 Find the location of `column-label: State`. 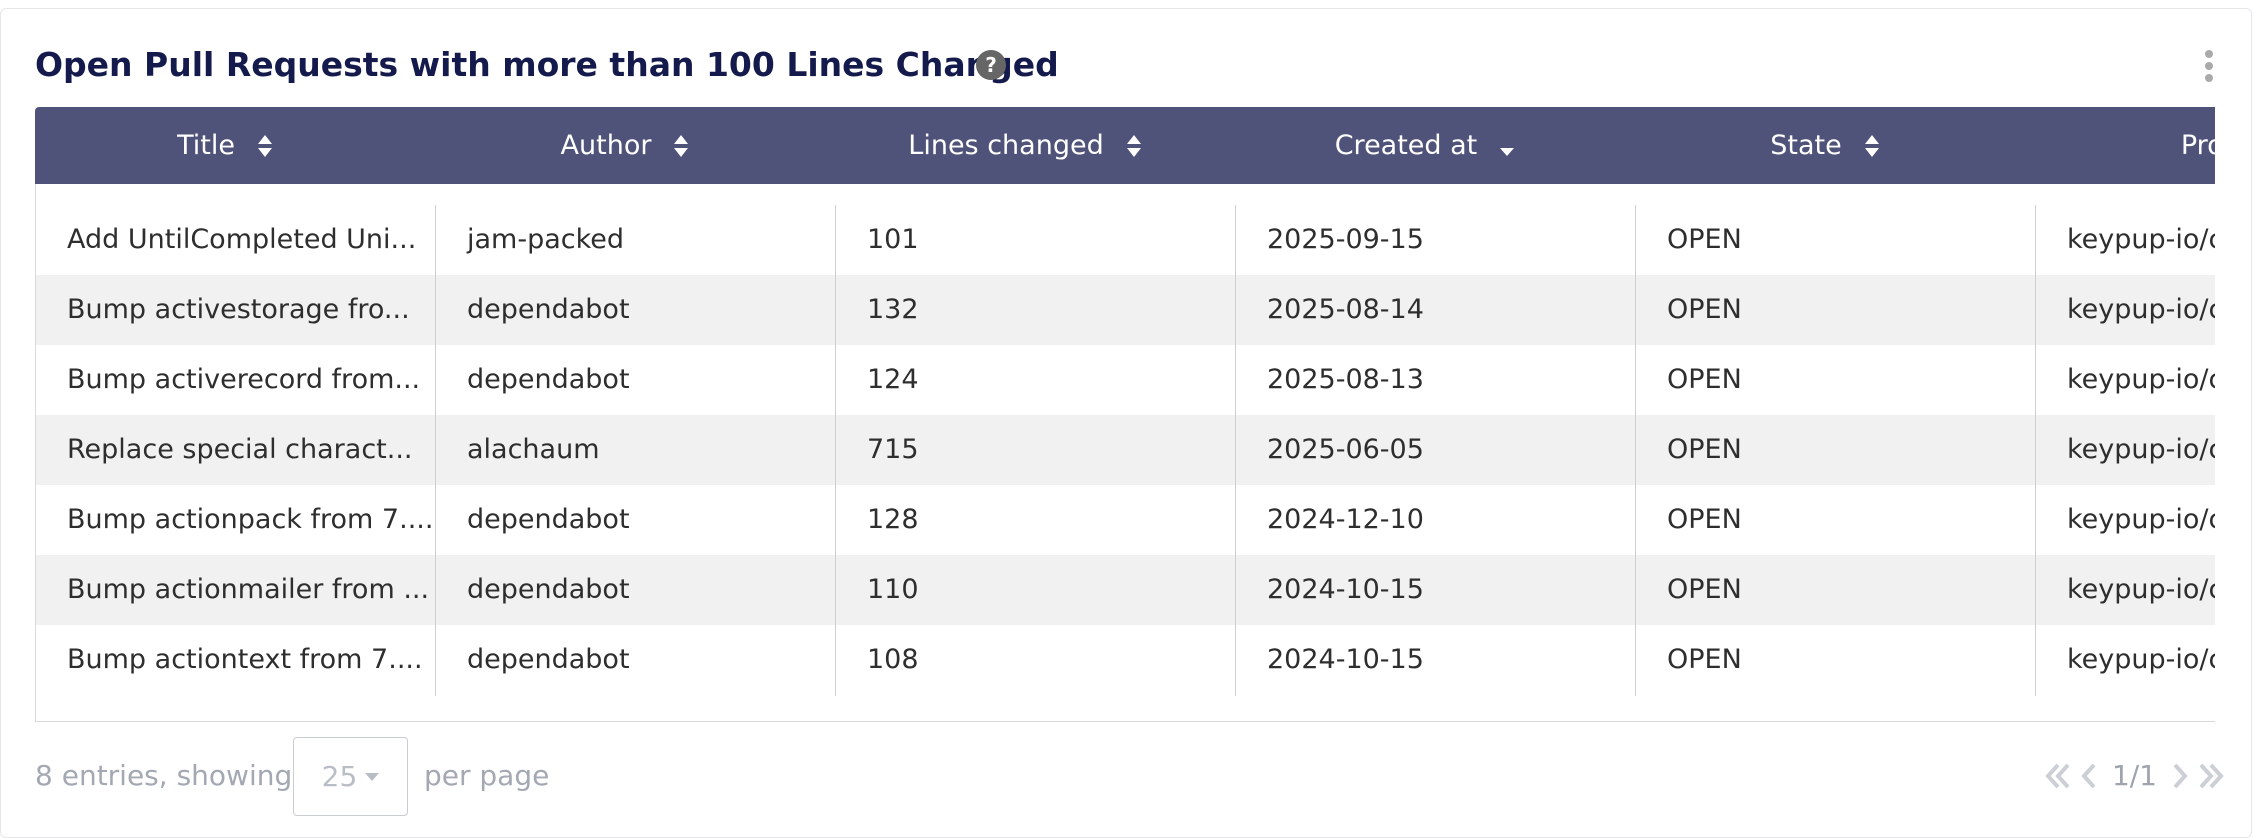

column-label: State is located at coordinates (1806, 145).